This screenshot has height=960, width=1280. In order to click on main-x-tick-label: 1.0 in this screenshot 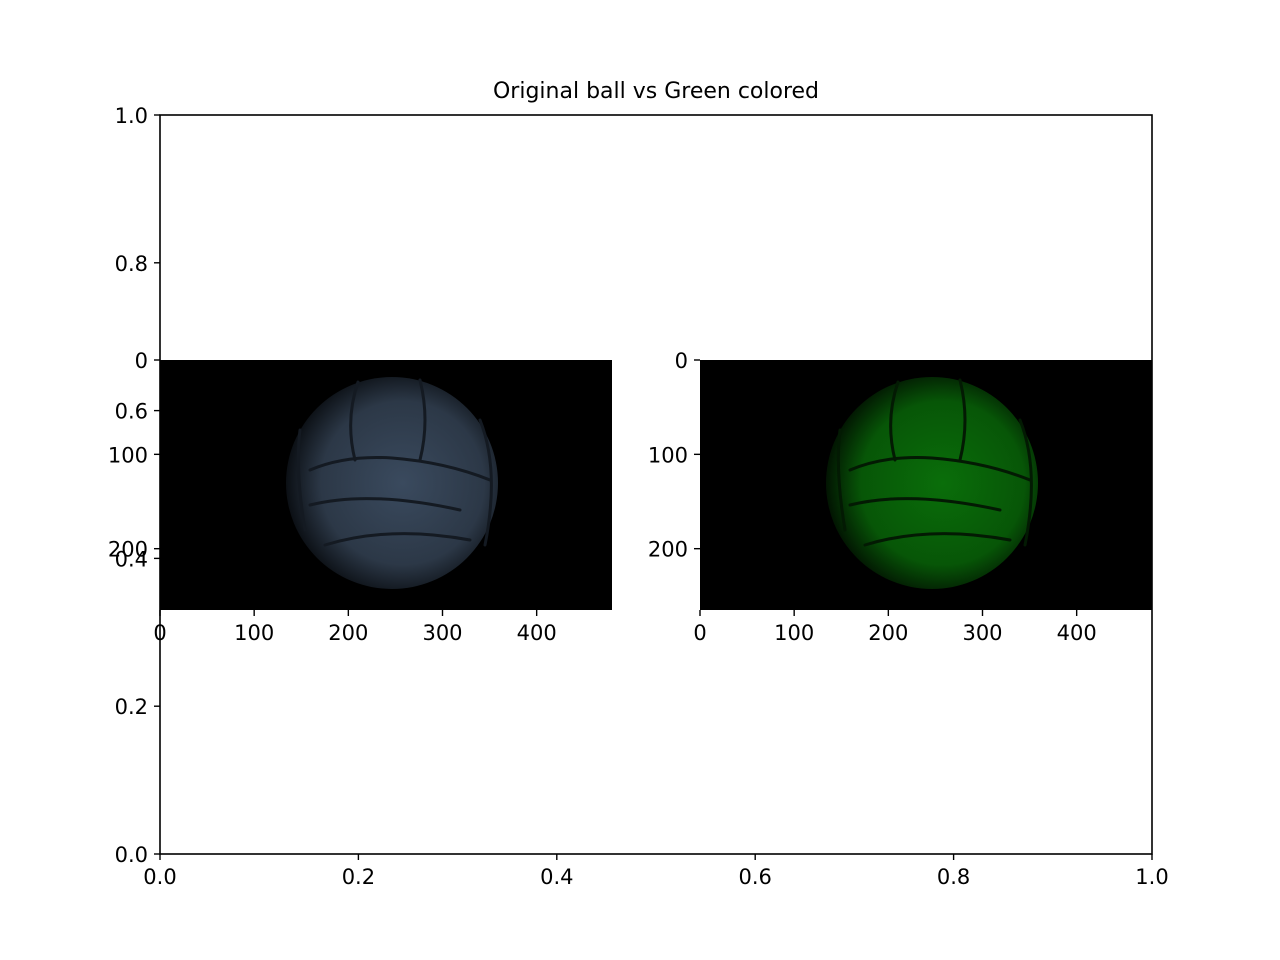, I will do `click(1151, 877)`.